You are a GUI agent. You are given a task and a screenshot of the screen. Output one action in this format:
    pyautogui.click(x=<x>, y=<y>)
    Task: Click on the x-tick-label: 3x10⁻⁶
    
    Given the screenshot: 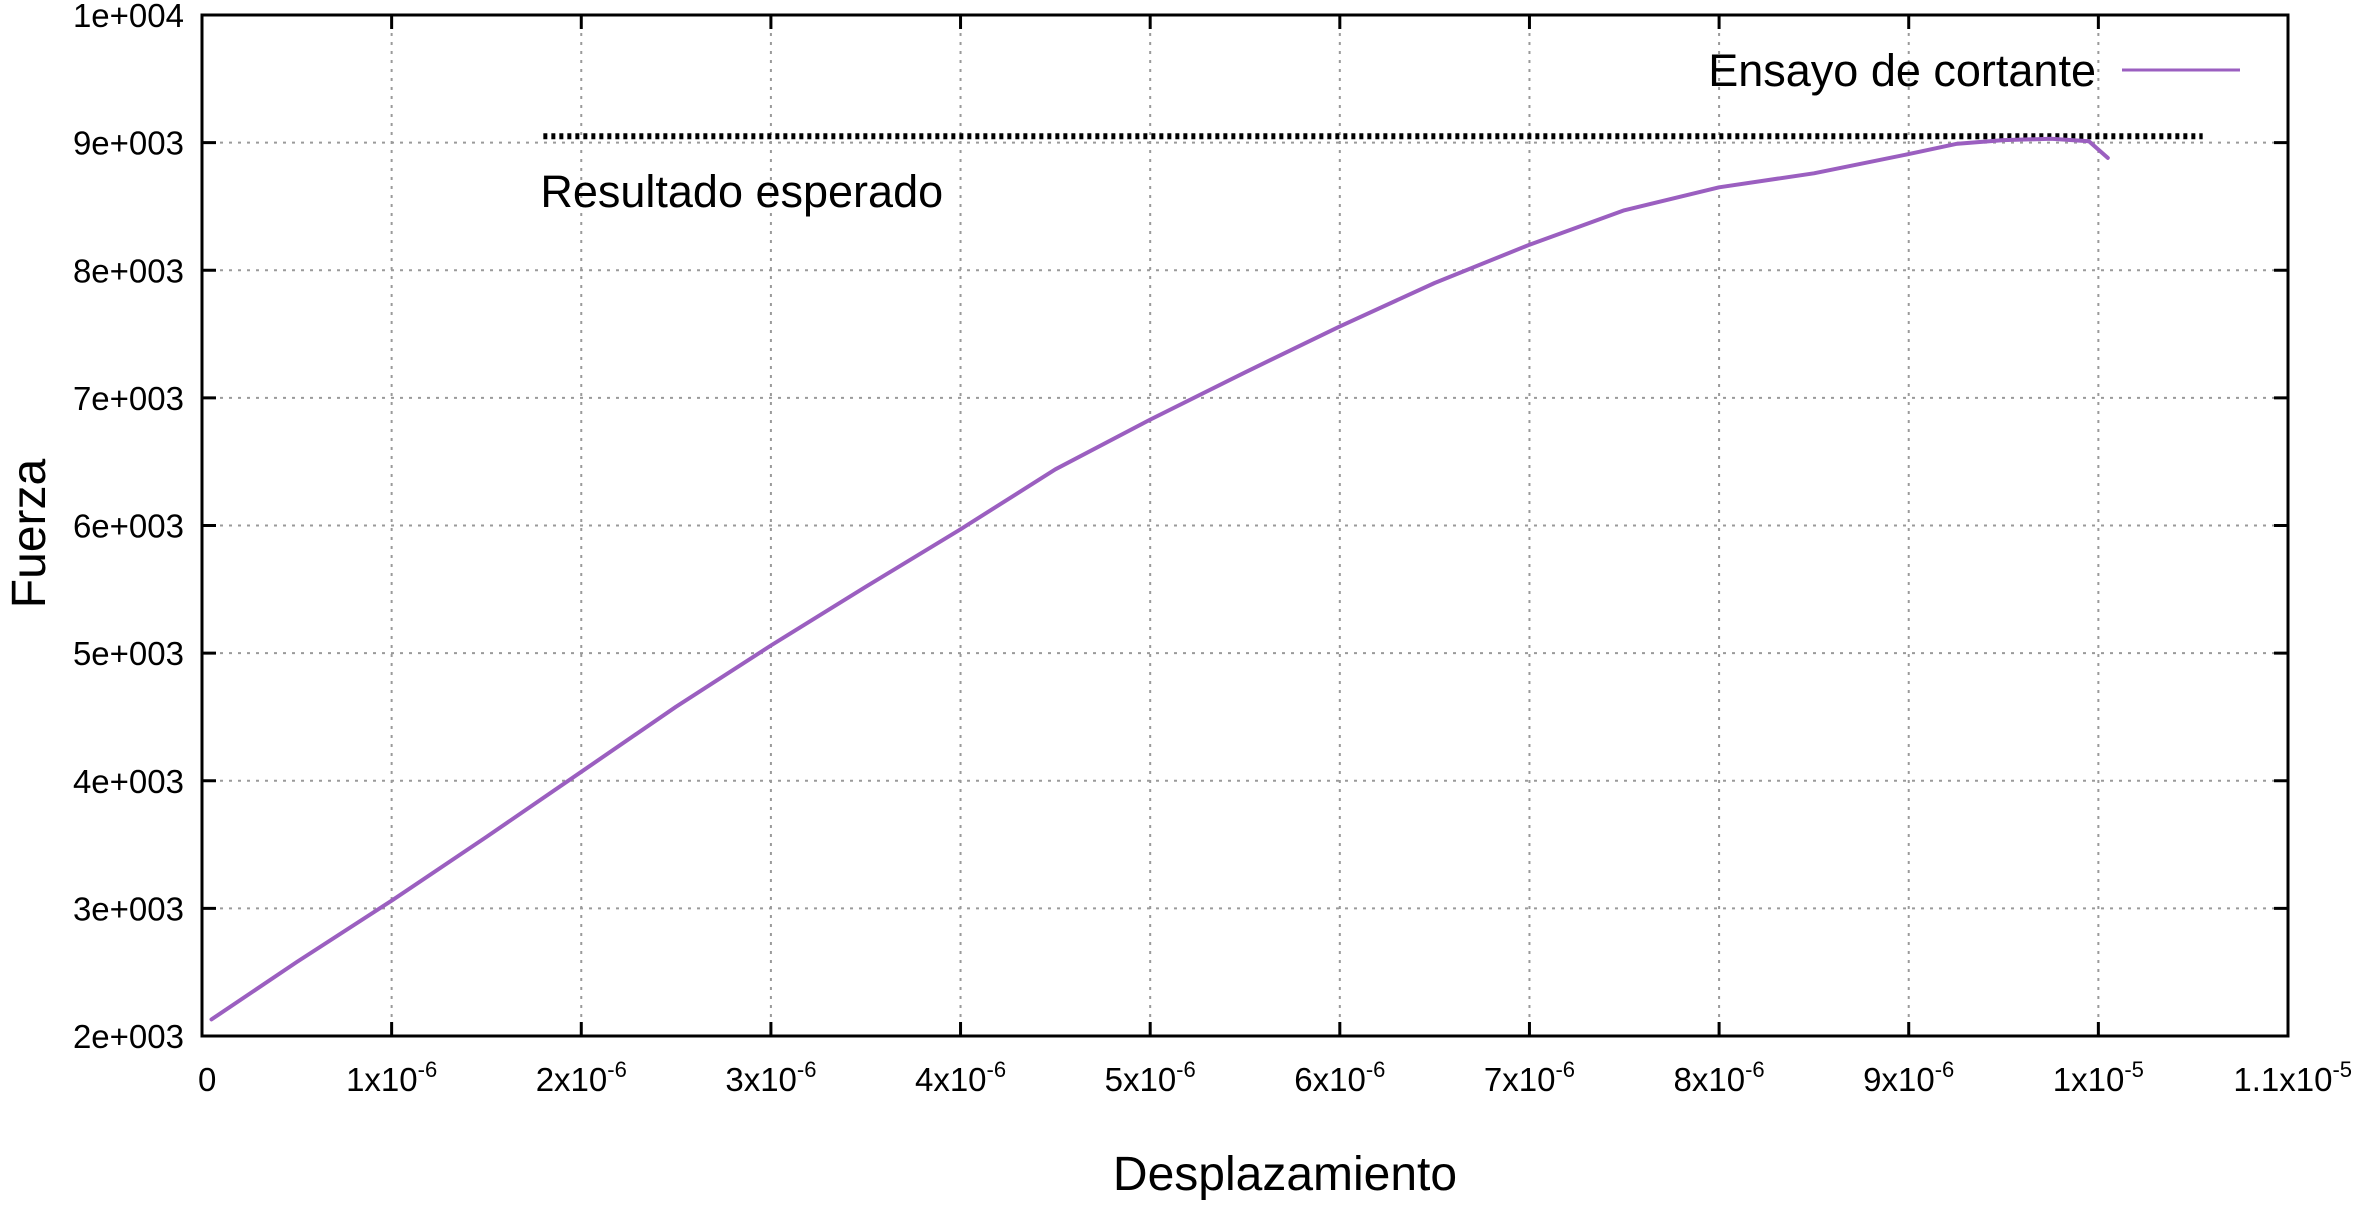 What is the action you would take?
    pyautogui.click(x=770, y=1077)
    